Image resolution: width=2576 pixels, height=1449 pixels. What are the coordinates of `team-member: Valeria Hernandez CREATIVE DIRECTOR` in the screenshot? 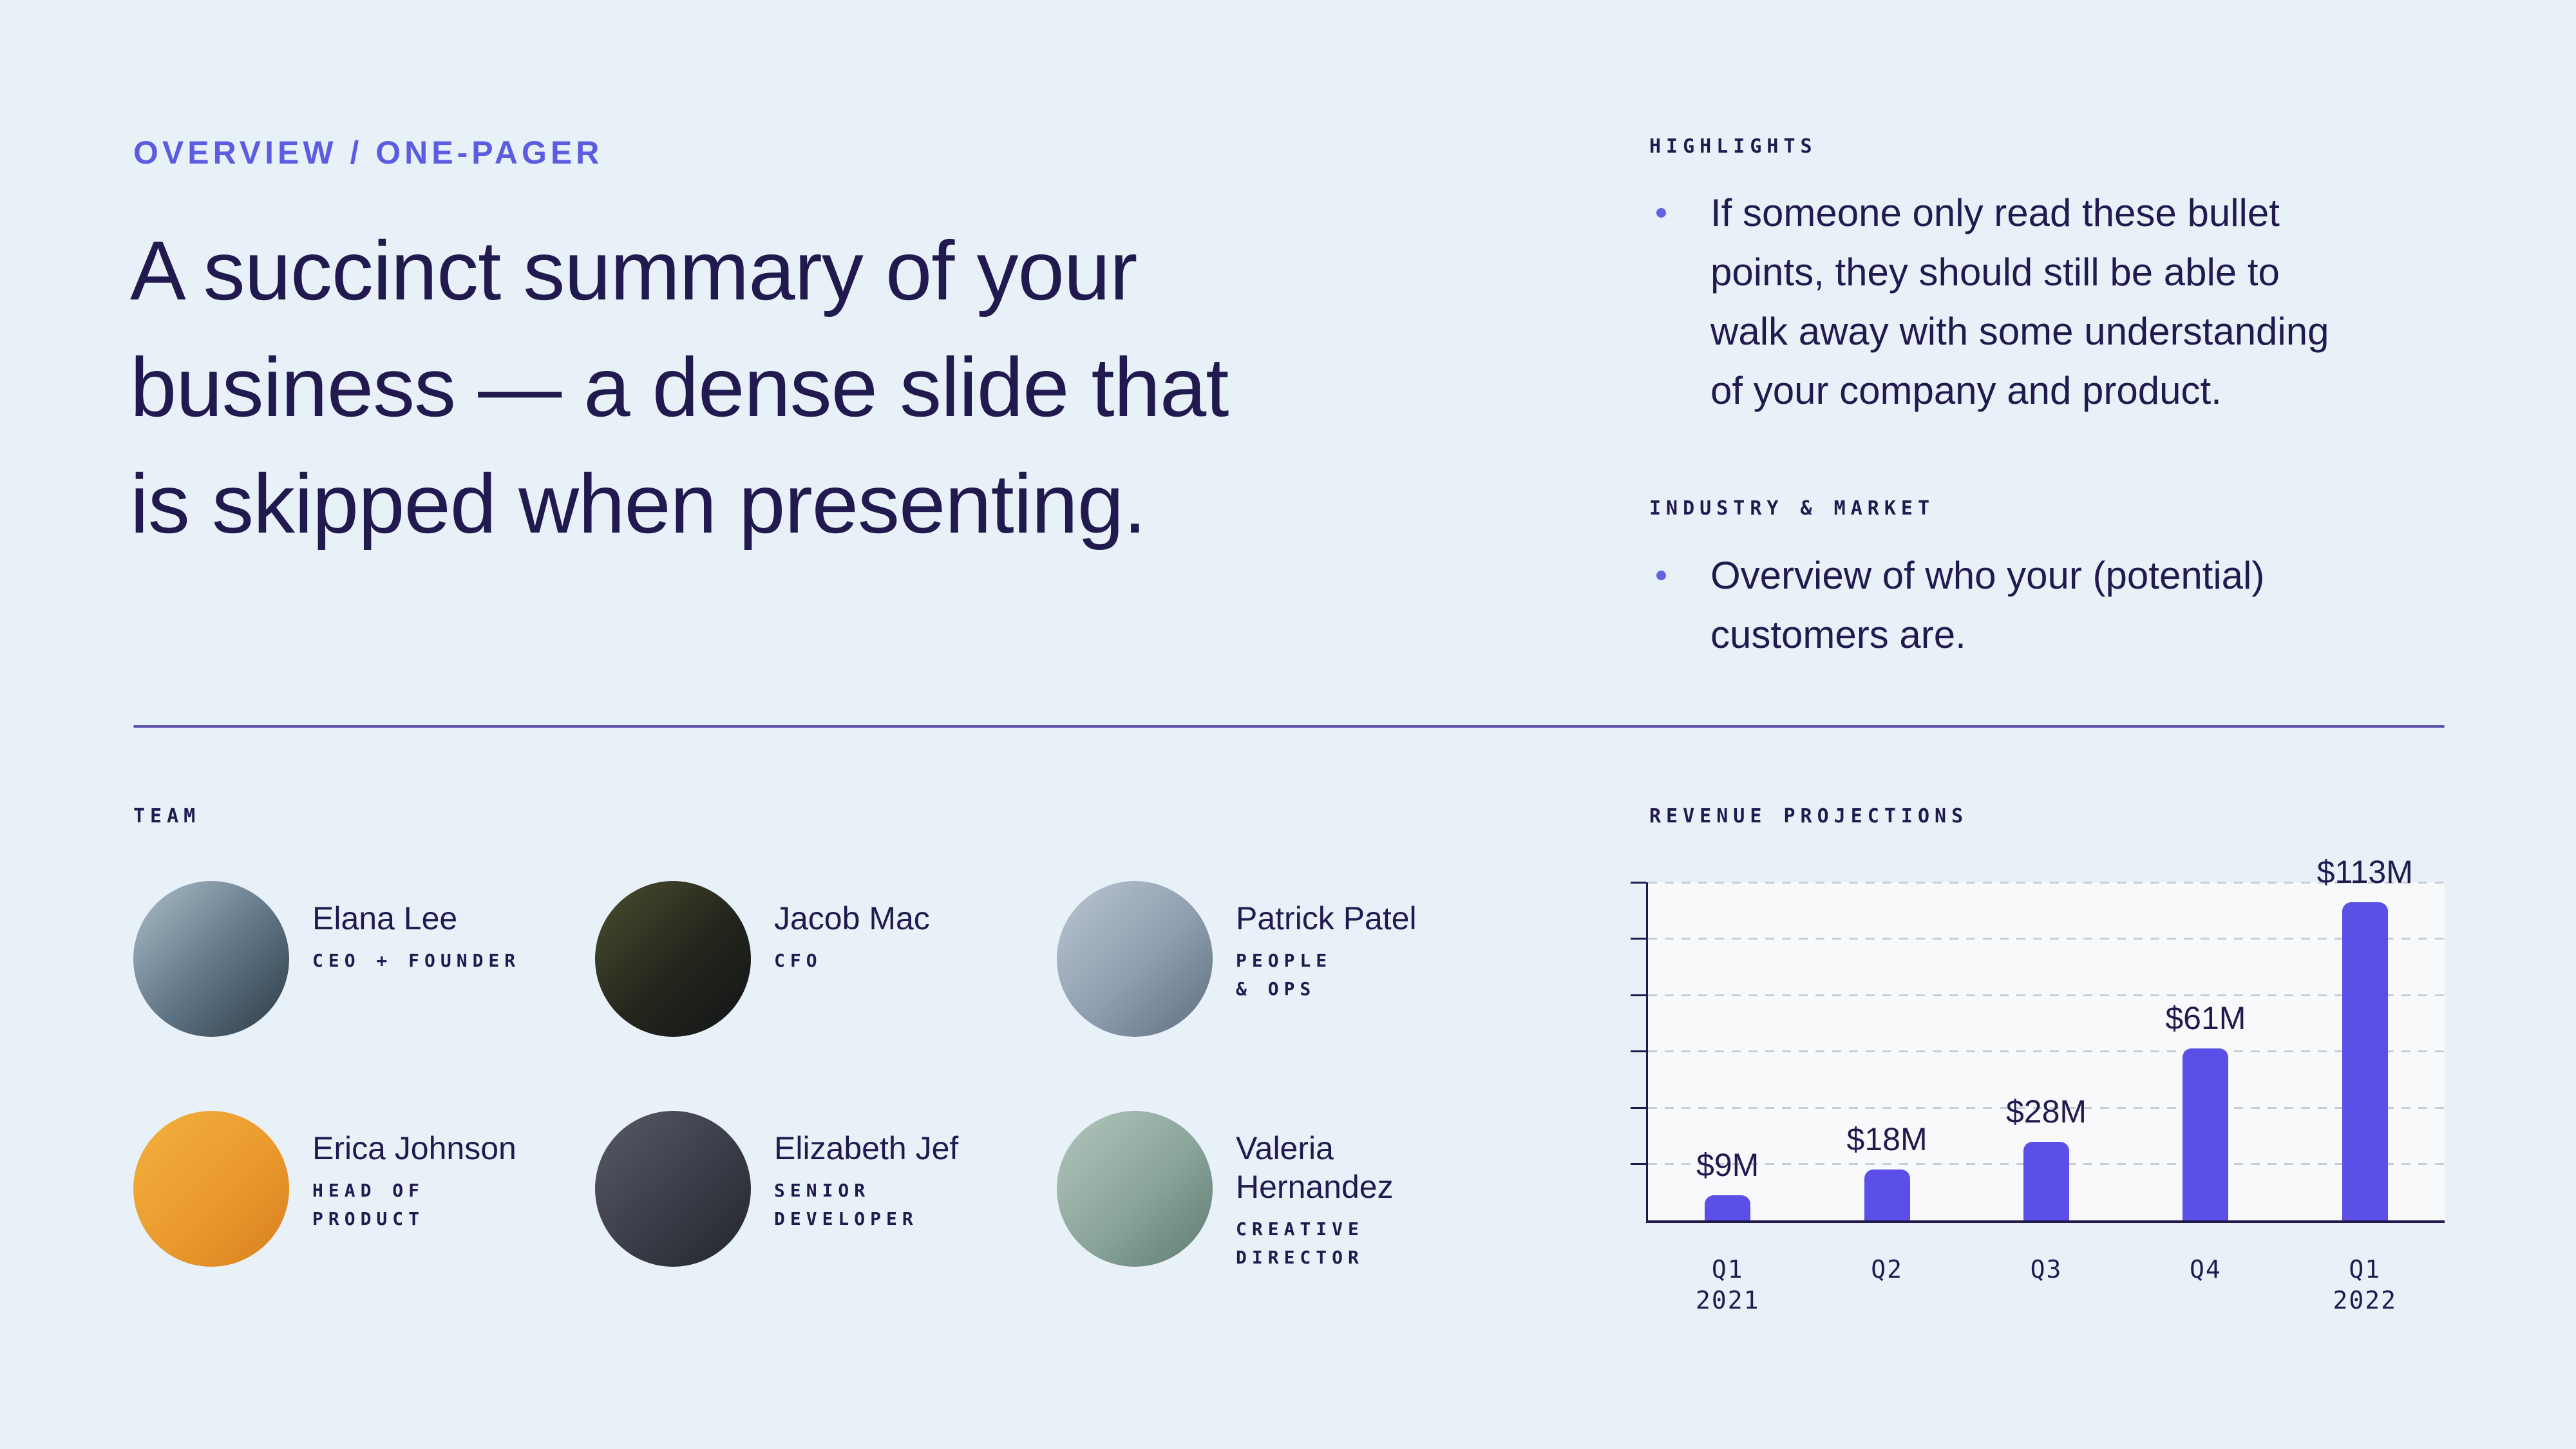 It's located at (1288, 1191).